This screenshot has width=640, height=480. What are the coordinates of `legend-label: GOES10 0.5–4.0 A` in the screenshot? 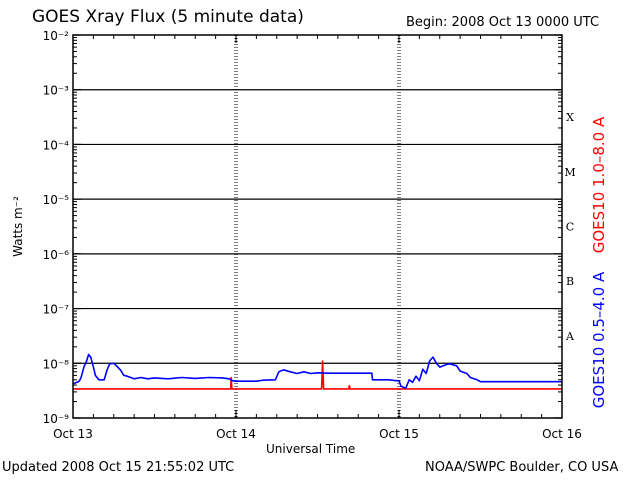 It's located at (599, 339).